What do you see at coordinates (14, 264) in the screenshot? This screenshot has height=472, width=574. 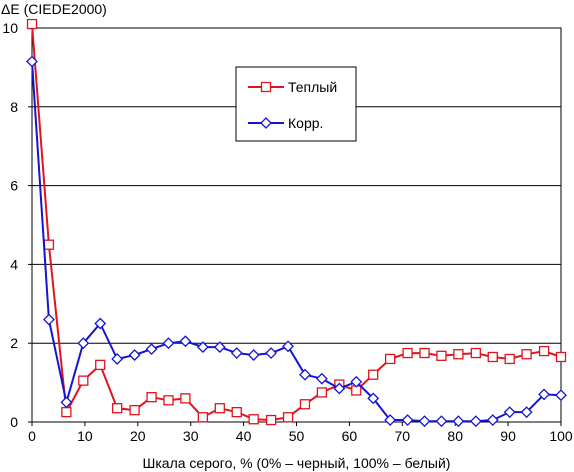 I see `y-tick-label: 4` at bounding box center [14, 264].